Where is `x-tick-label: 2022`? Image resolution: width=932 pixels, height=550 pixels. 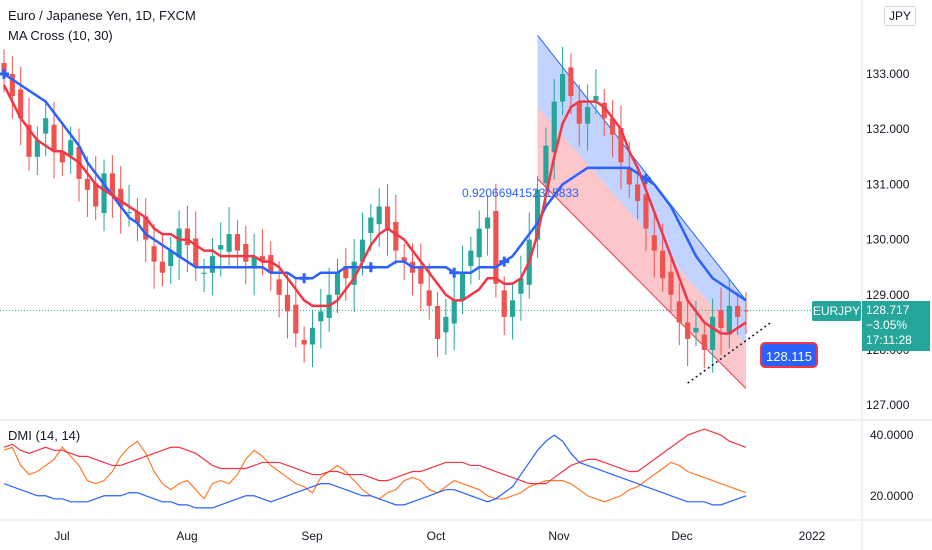
x-tick-label: 2022 is located at coordinates (812, 536).